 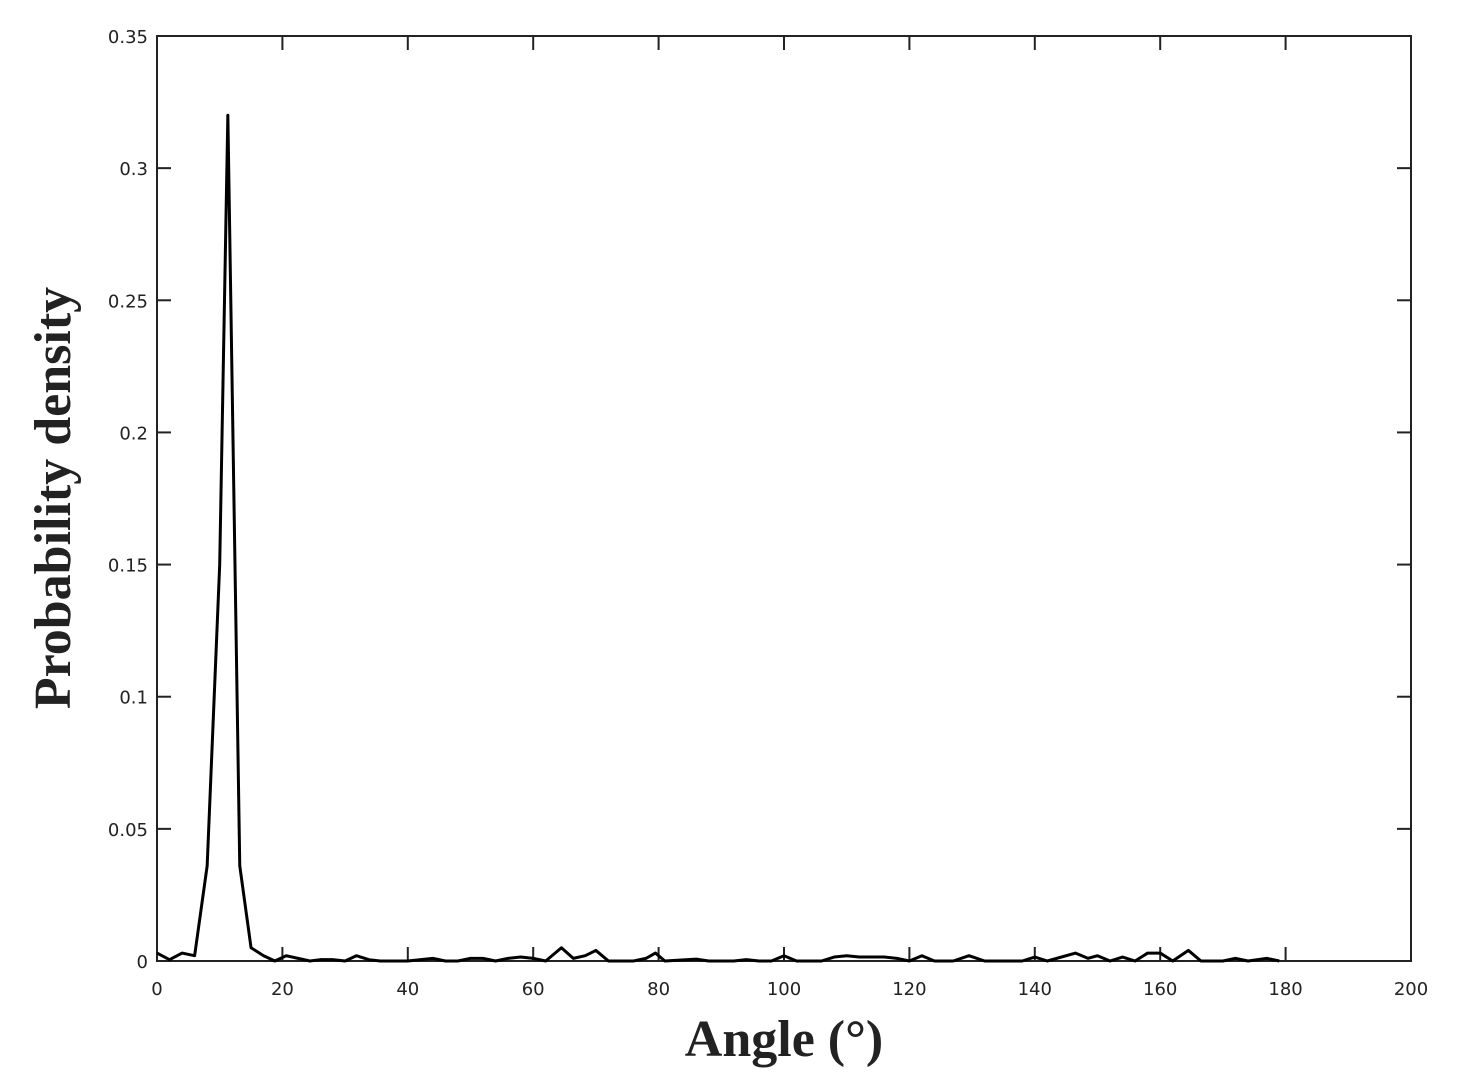 What do you see at coordinates (1411, 989) in the screenshot?
I see `x-tick-label: 200` at bounding box center [1411, 989].